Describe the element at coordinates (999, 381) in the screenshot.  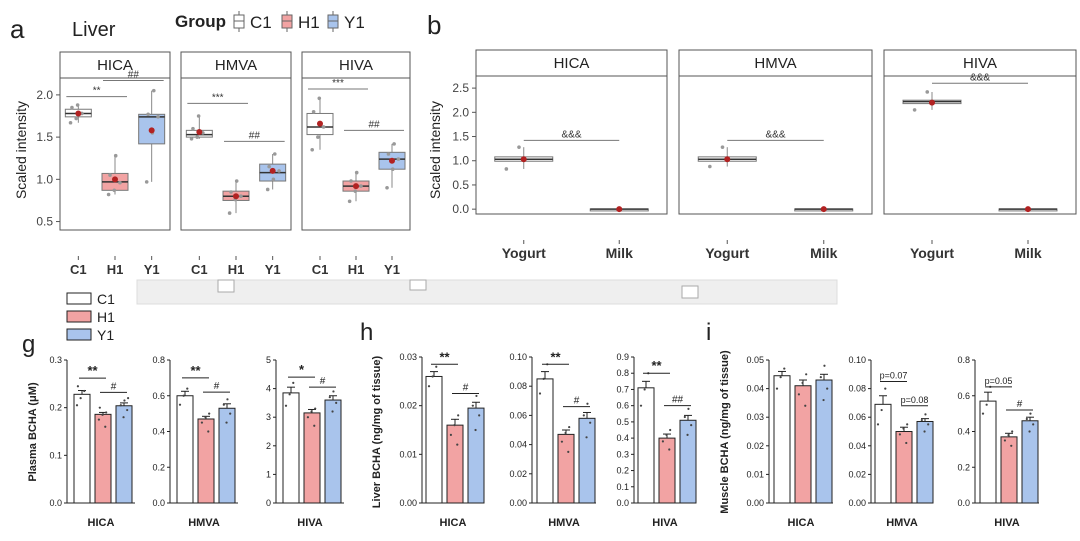
I see `significance-label: p=0.05` at that location.